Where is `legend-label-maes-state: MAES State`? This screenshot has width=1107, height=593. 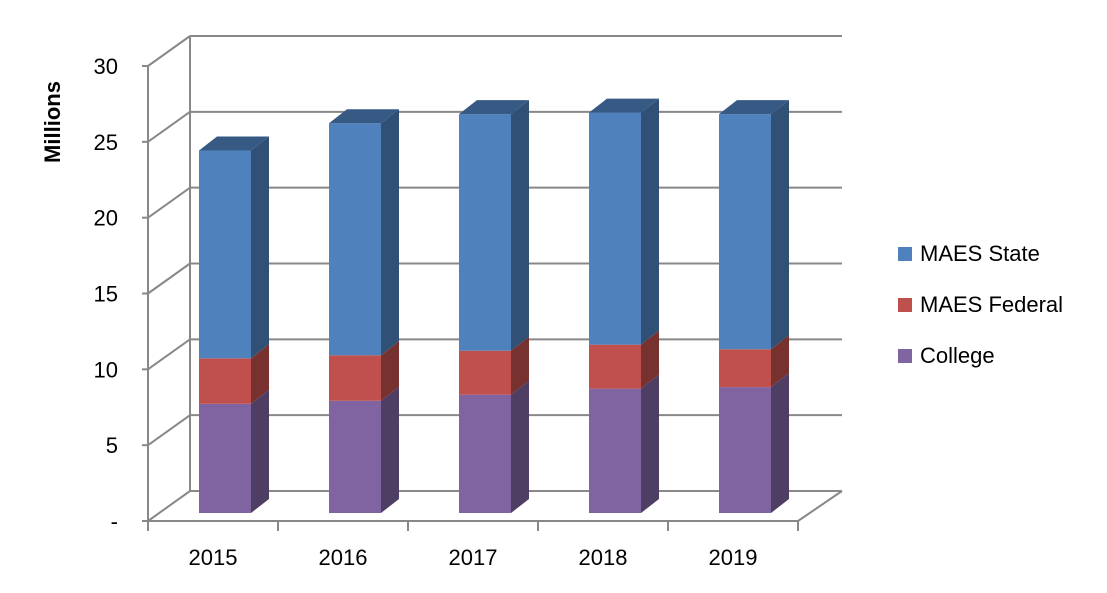
legend-label-maes-state: MAES State is located at coordinates (980, 253).